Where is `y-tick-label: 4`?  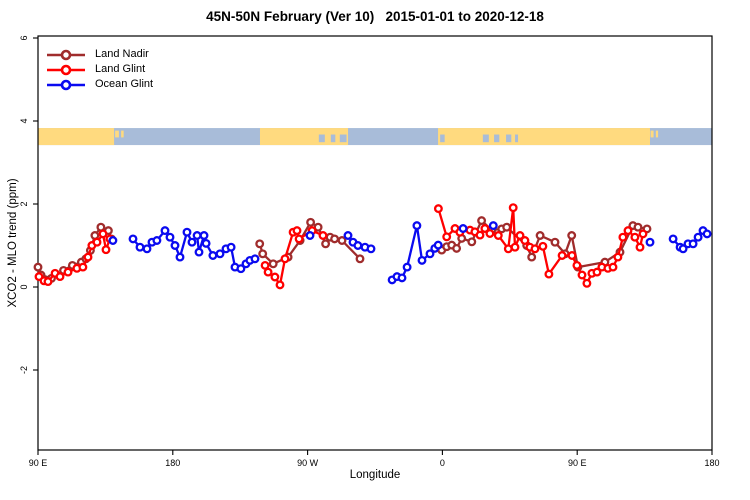
y-tick-label: 4 is located at coordinates (24, 120).